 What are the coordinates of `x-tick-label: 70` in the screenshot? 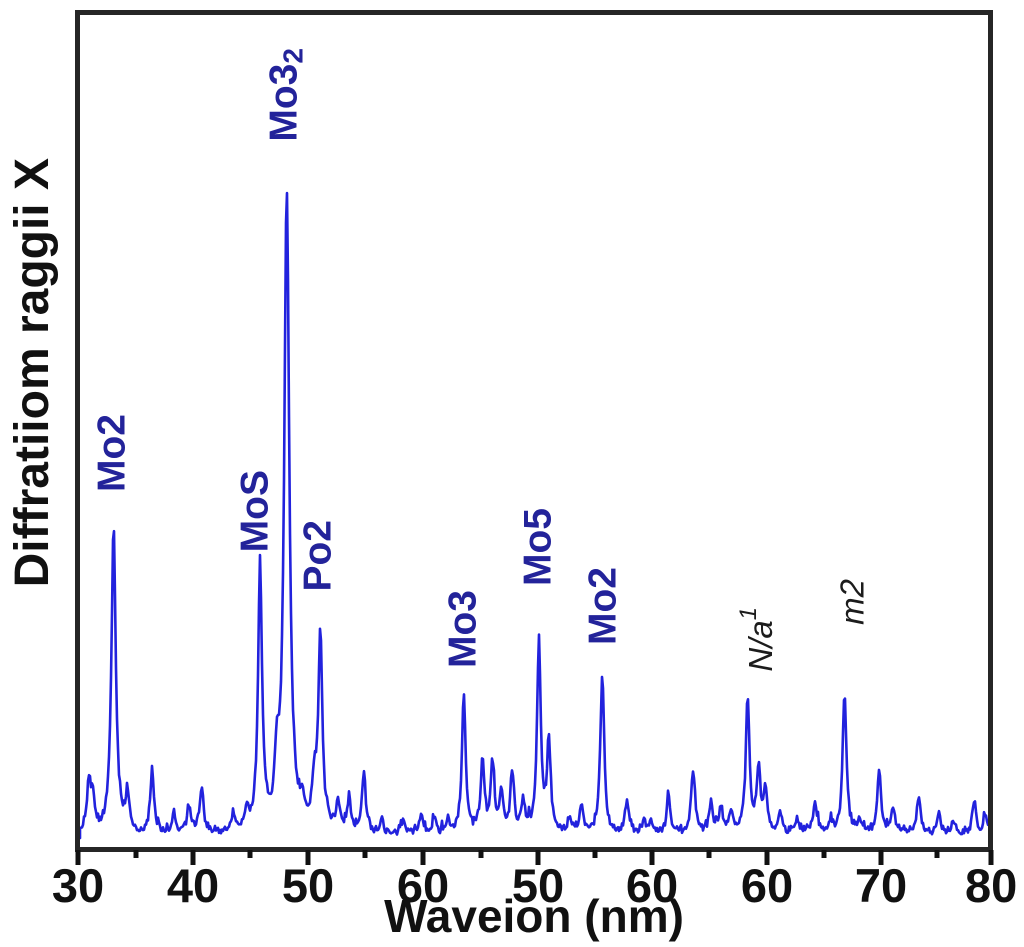 It's located at (881, 885).